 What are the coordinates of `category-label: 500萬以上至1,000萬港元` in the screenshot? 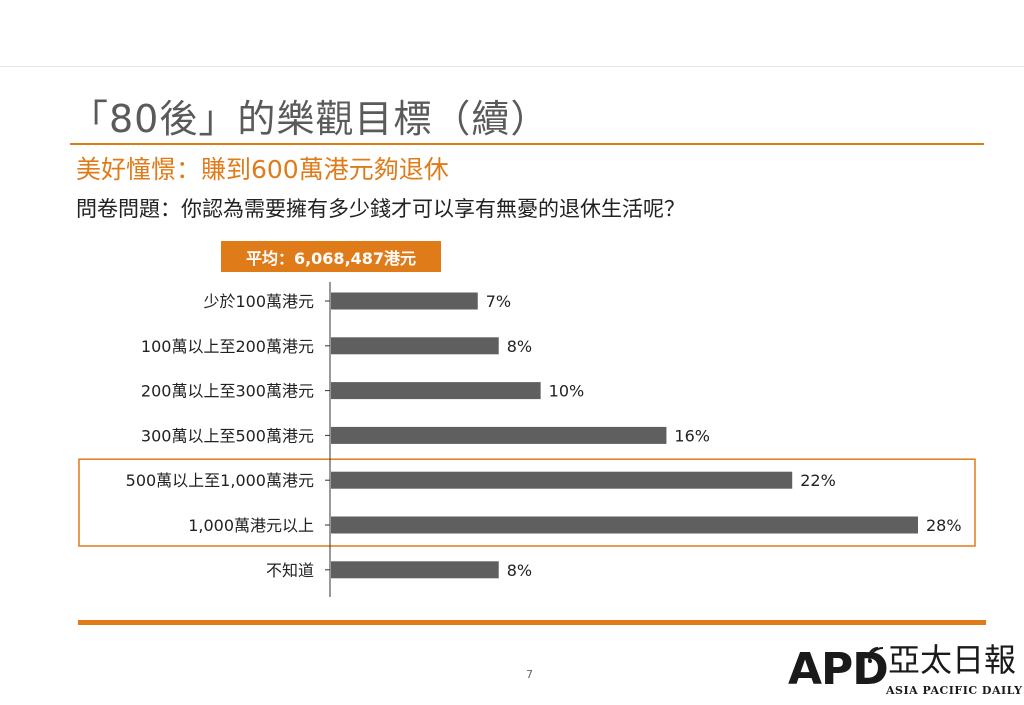 It's located at (220, 480).